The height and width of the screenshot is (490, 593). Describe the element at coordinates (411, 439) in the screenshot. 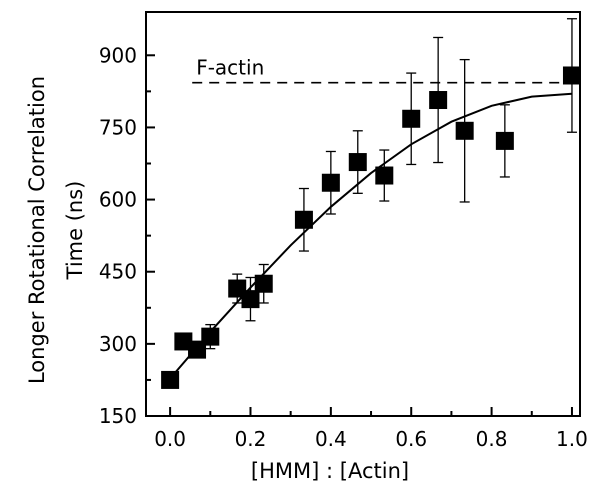

I see `x-tick-label: 0.6` at that location.